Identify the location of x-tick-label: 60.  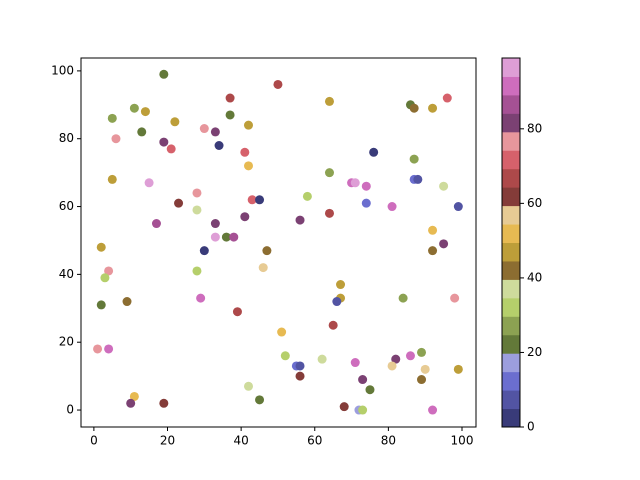
(314, 441).